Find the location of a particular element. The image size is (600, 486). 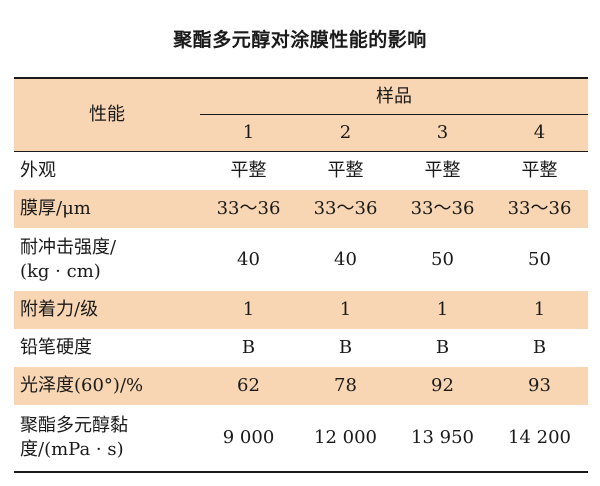

row-label-line: 聚酯多元醇黏 is located at coordinates (74, 425).